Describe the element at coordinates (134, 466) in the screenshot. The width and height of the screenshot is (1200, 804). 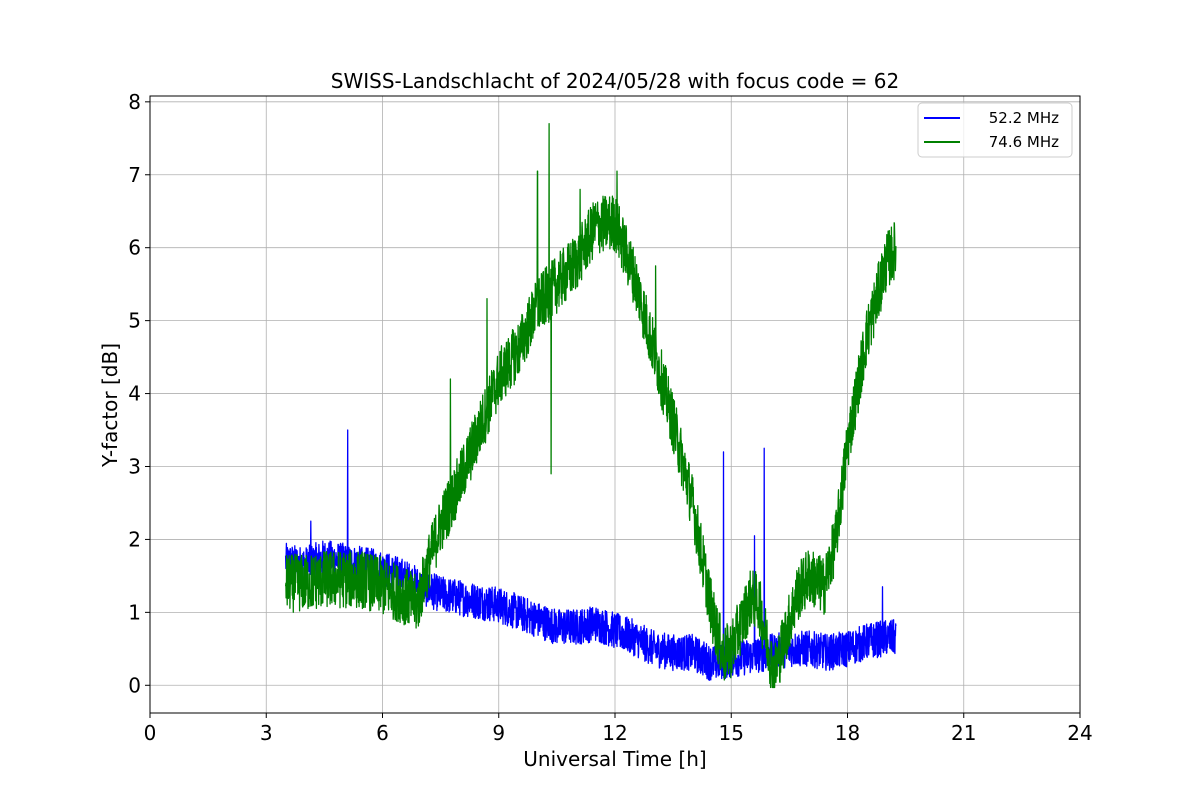
I see `y-tick-label: 3` at that location.